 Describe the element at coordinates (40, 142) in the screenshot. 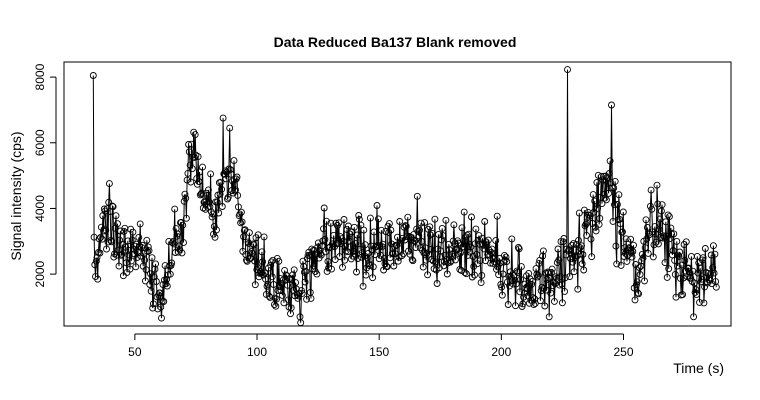

I see `y-tick-label: 6000` at that location.